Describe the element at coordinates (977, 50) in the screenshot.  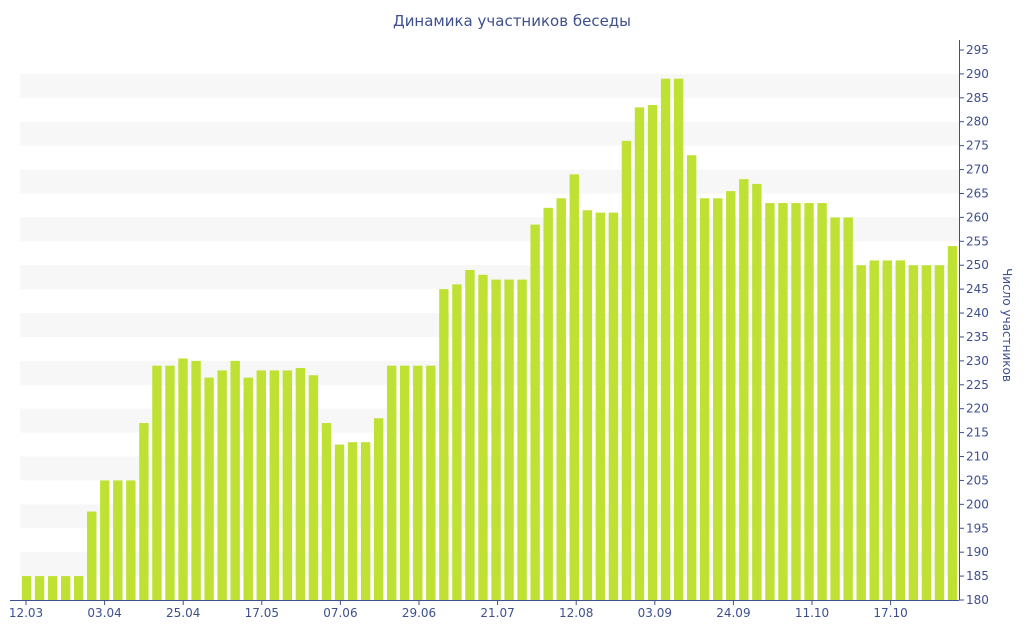
I see `y-tick-label: 295` at that location.